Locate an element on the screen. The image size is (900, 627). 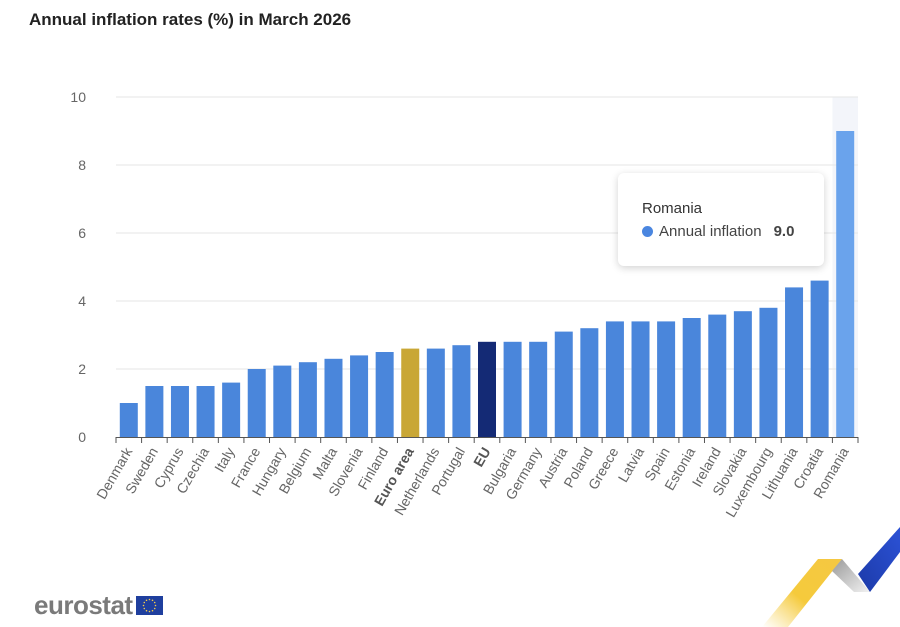
bar-estonia is located at coordinates (691, 377).